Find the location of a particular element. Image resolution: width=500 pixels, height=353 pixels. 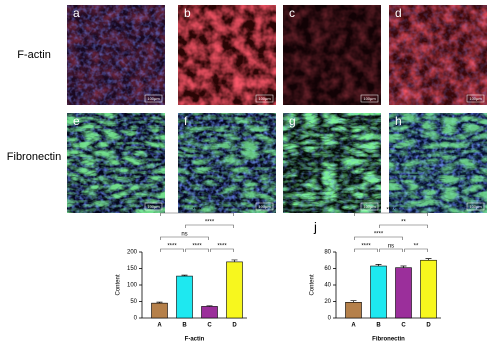

row-label: Fibronectin is located at coordinates (34, 157).